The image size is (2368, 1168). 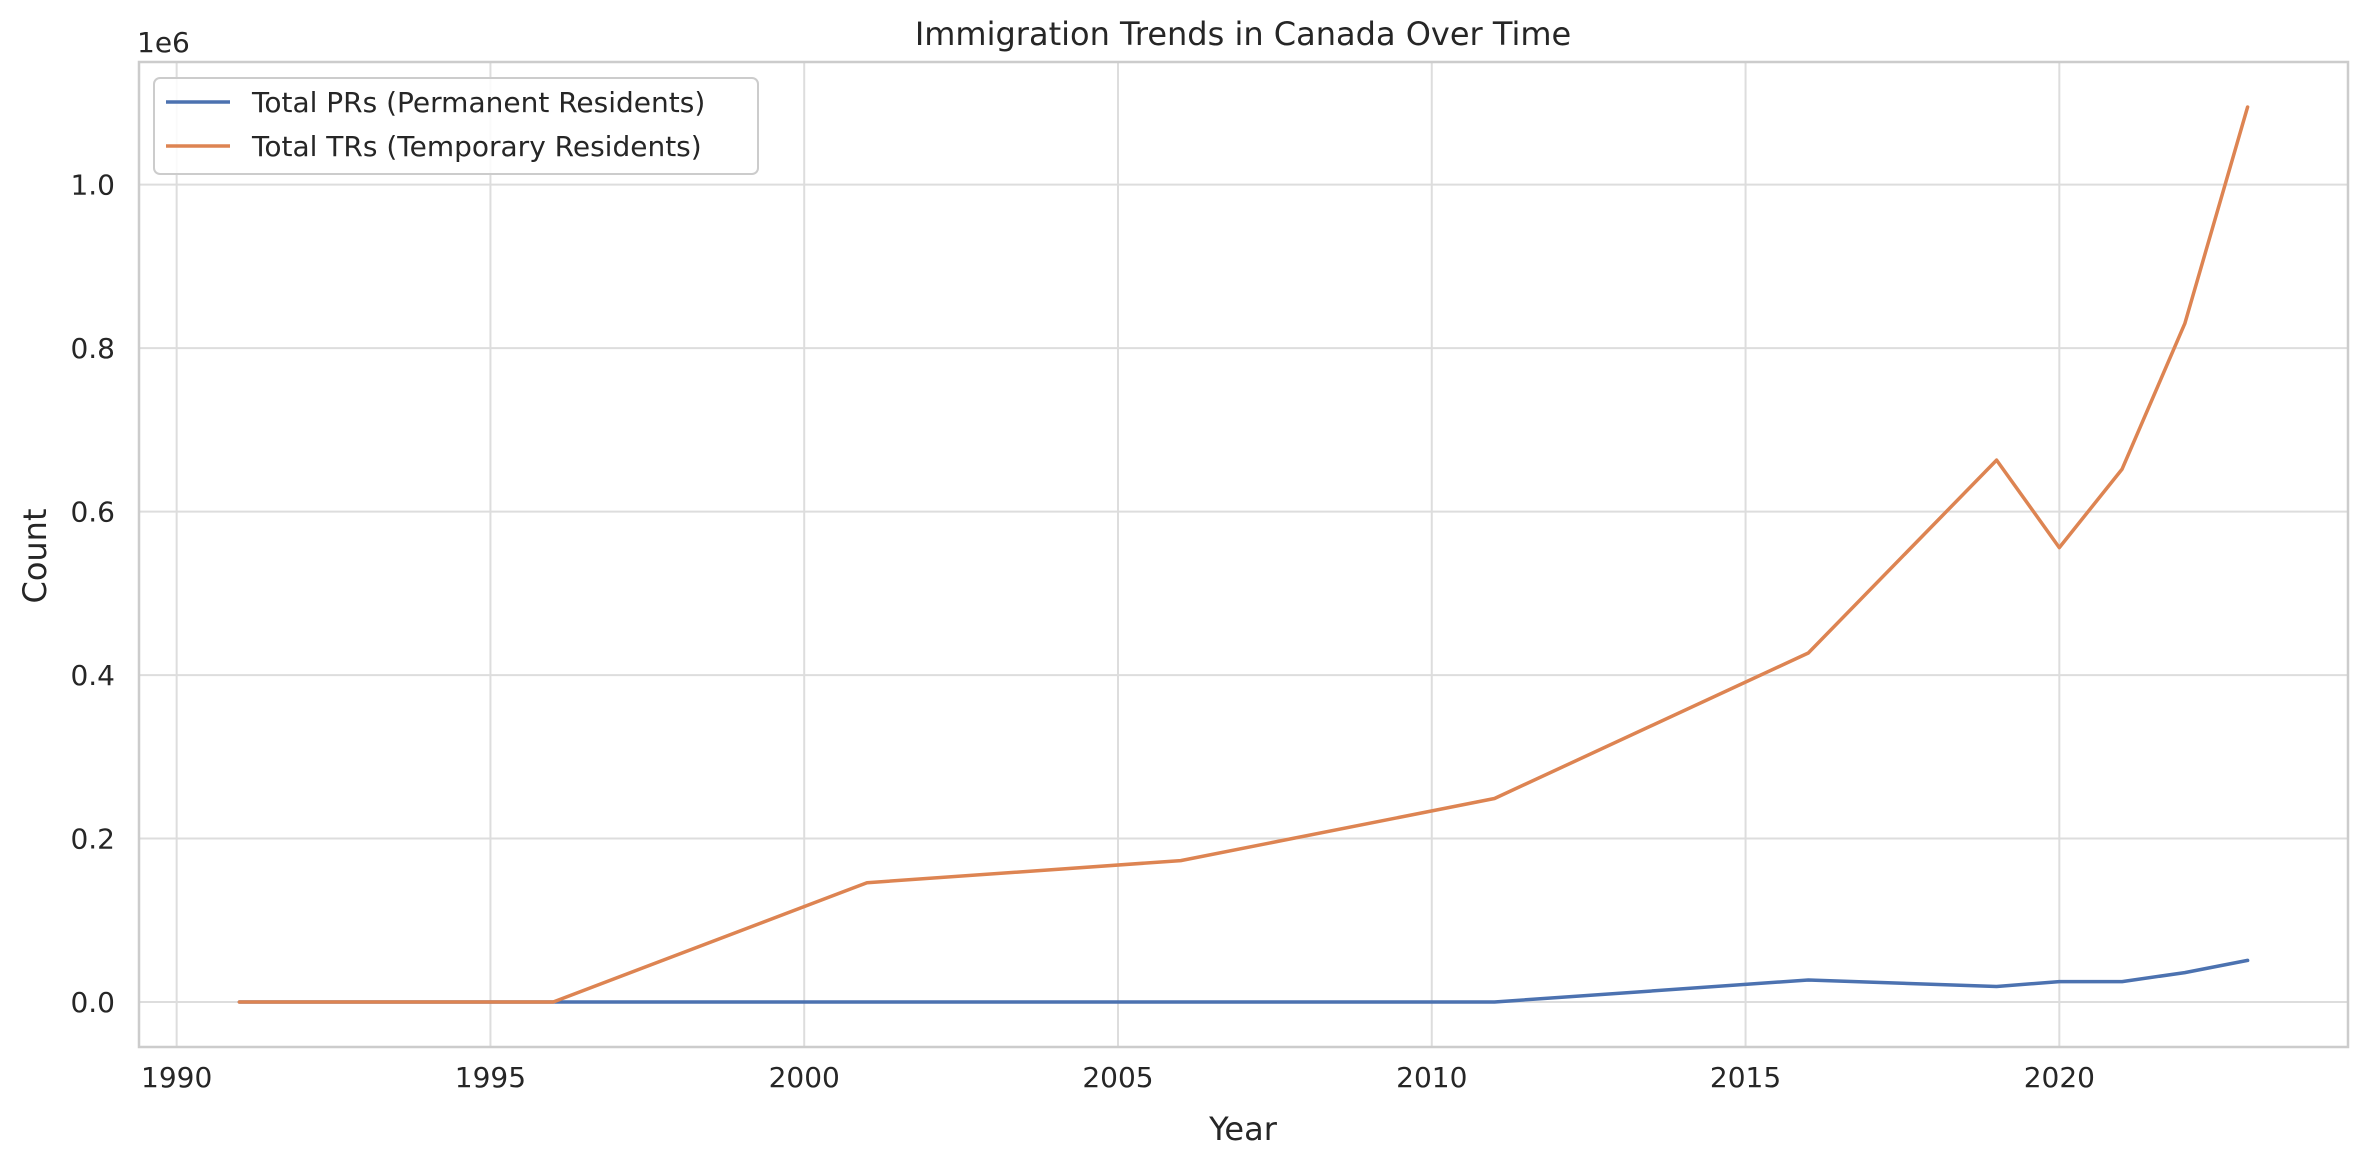 What do you see at coordinates (2059, 1077) in the screenshot?
I see `x-tick-label: 2020` at bounding box center [2059, 1077].